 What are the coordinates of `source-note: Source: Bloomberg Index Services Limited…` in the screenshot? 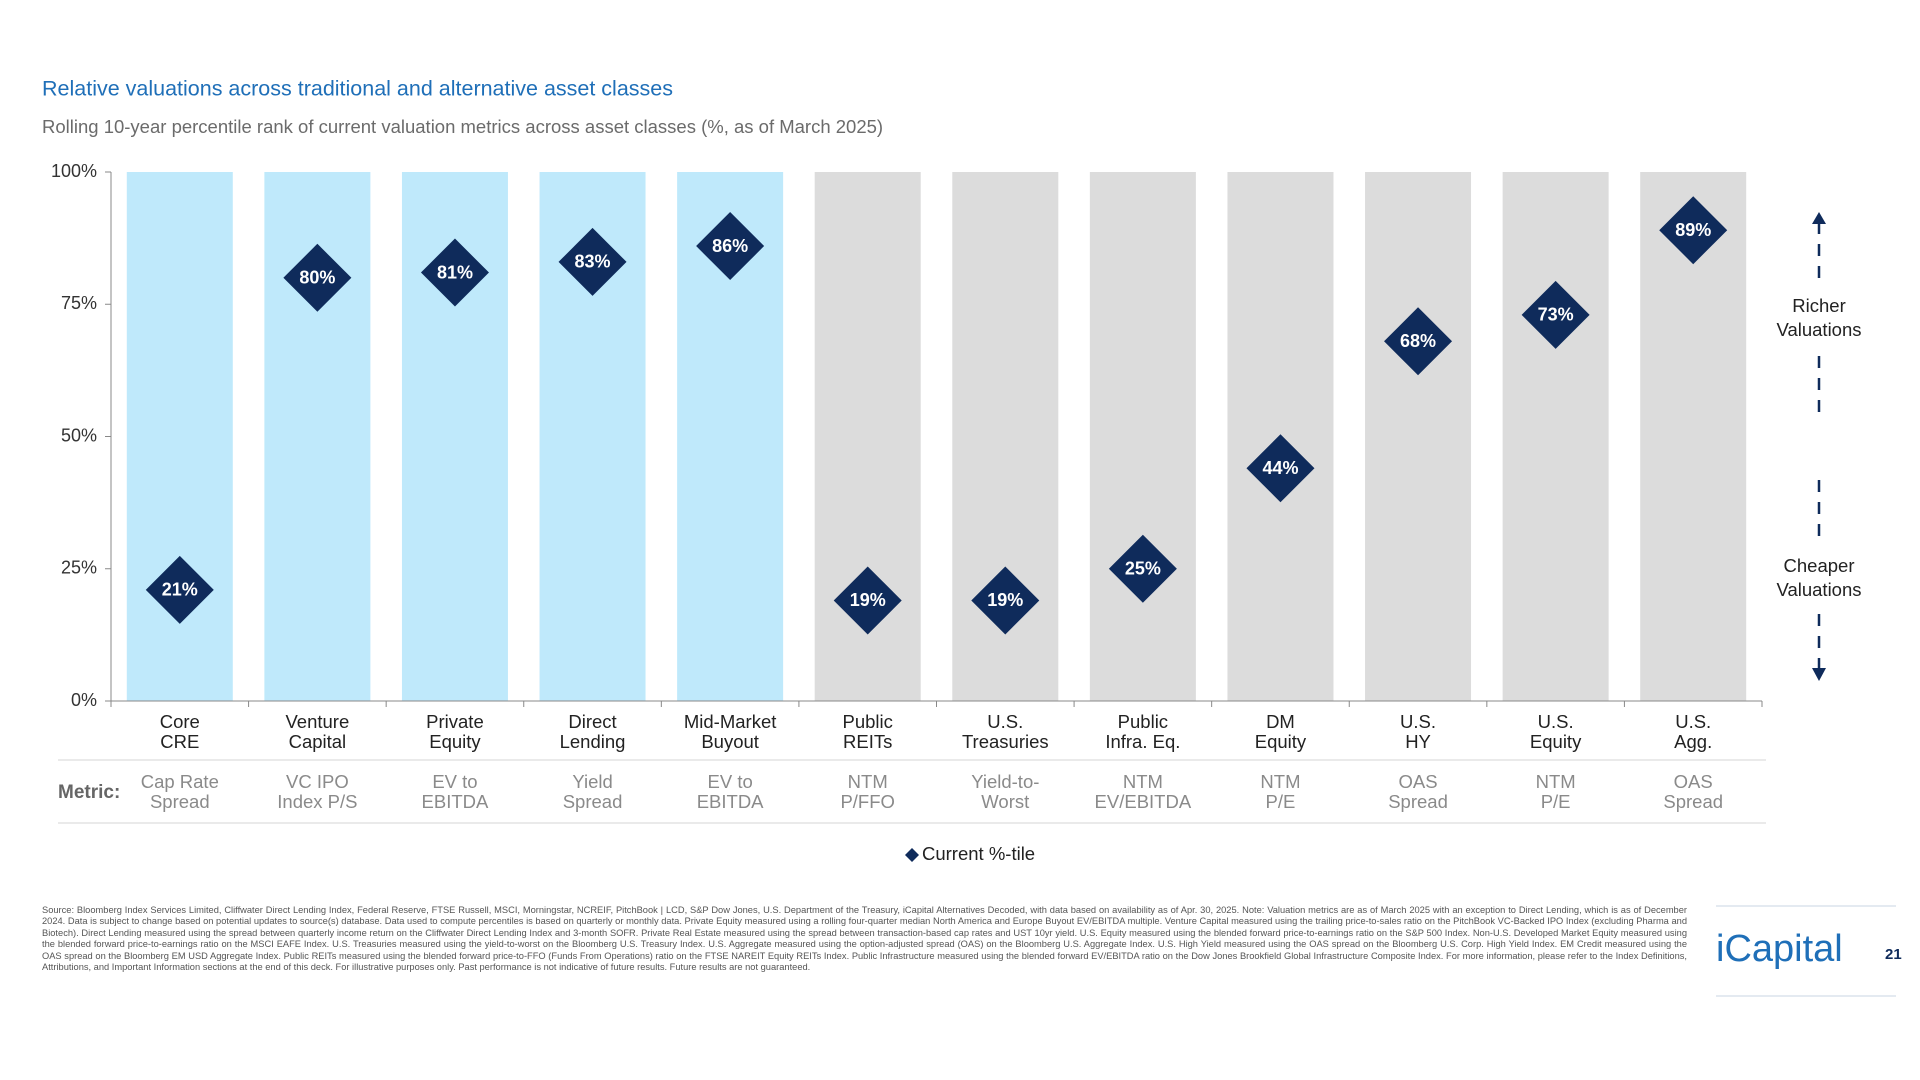 It's located at (864, 939).